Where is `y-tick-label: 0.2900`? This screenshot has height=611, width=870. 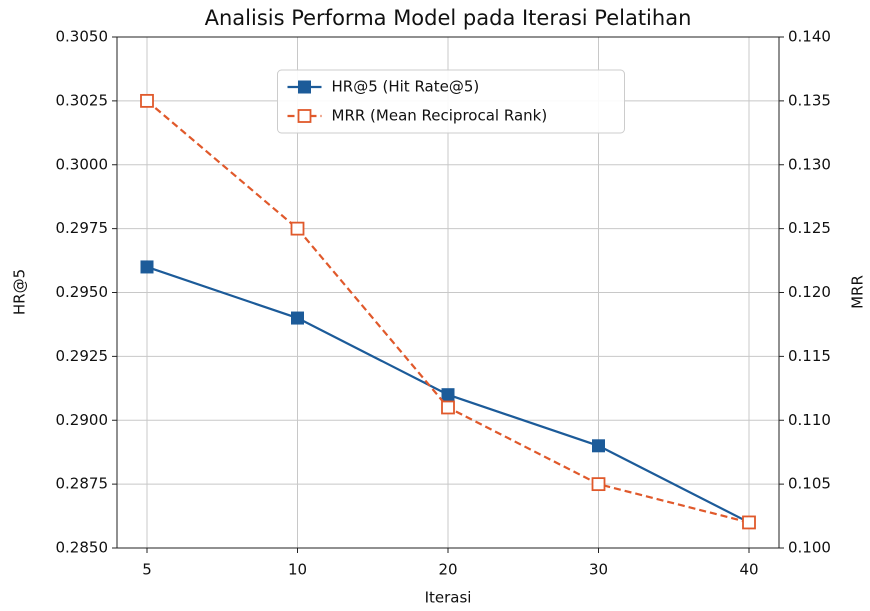
y-tick-label: 0.2900 is located at coordinates (82, 420).